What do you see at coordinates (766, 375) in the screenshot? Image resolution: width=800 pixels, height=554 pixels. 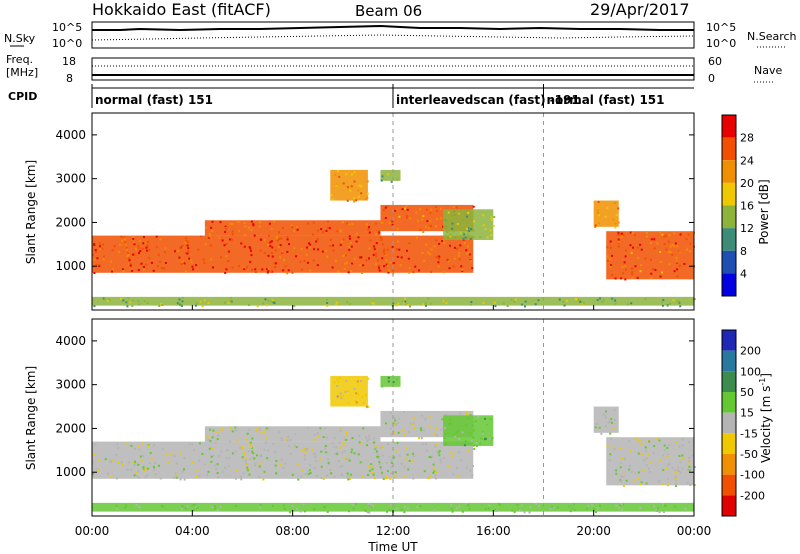 I see `velocity-colorbar-label-end: ]` at bounding box center [766, 375].